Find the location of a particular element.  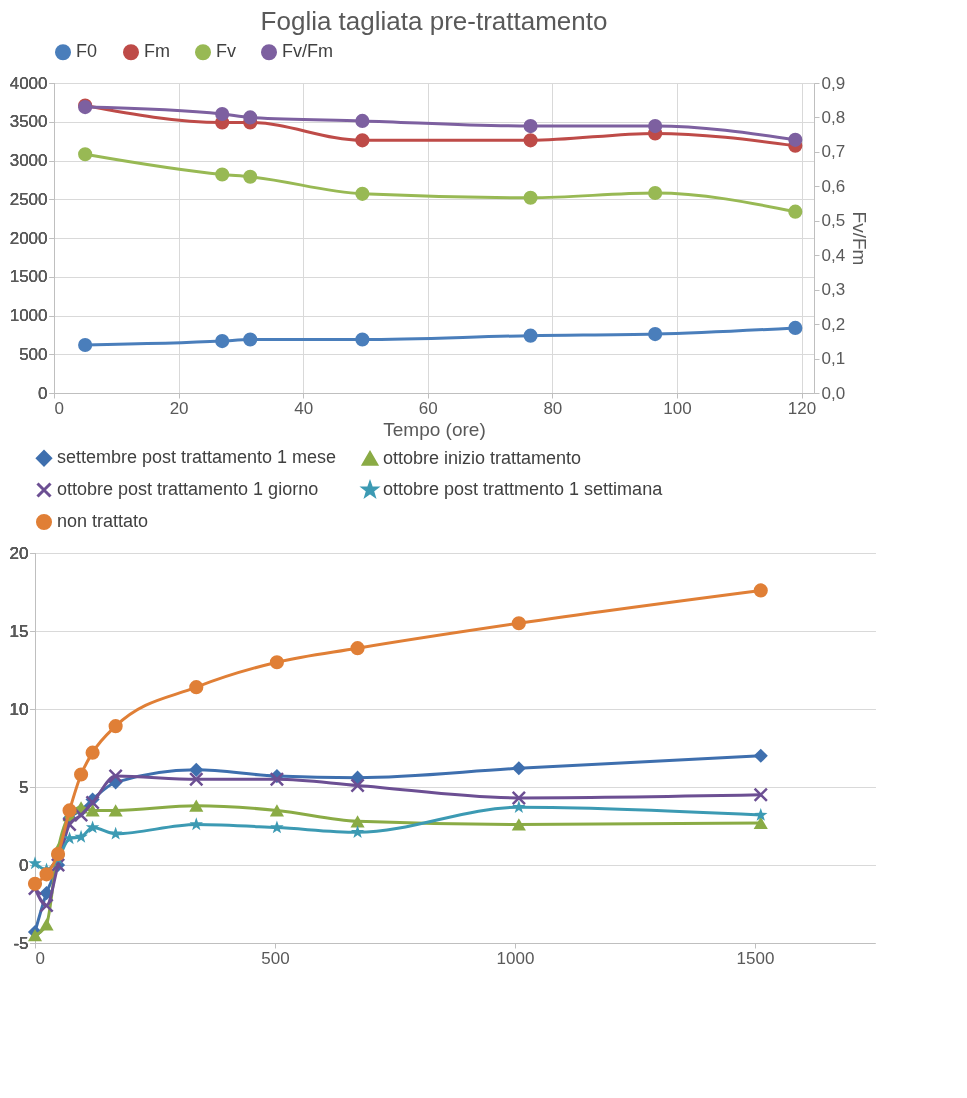

legend-label: Fv is located at coordinates (226, 51).